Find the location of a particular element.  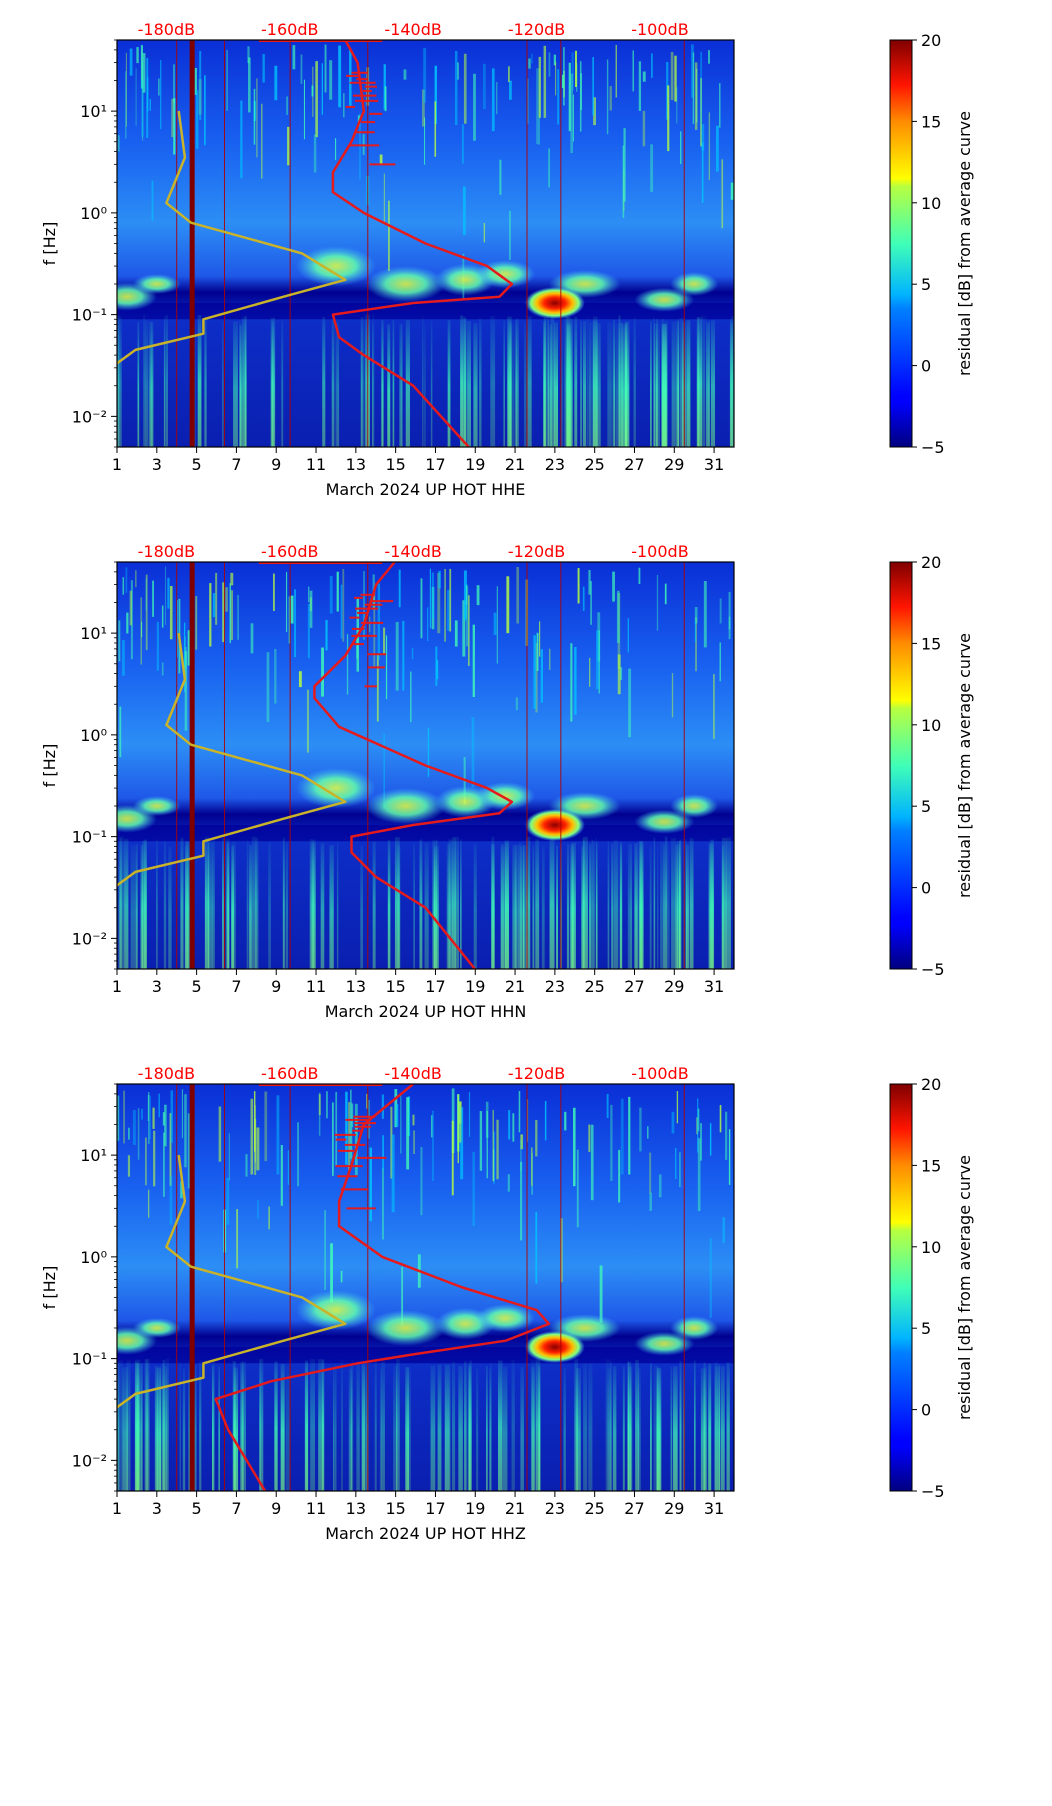

x-axis-label: March 2024 UP HOT HHE is located at coordinates (426, 489).